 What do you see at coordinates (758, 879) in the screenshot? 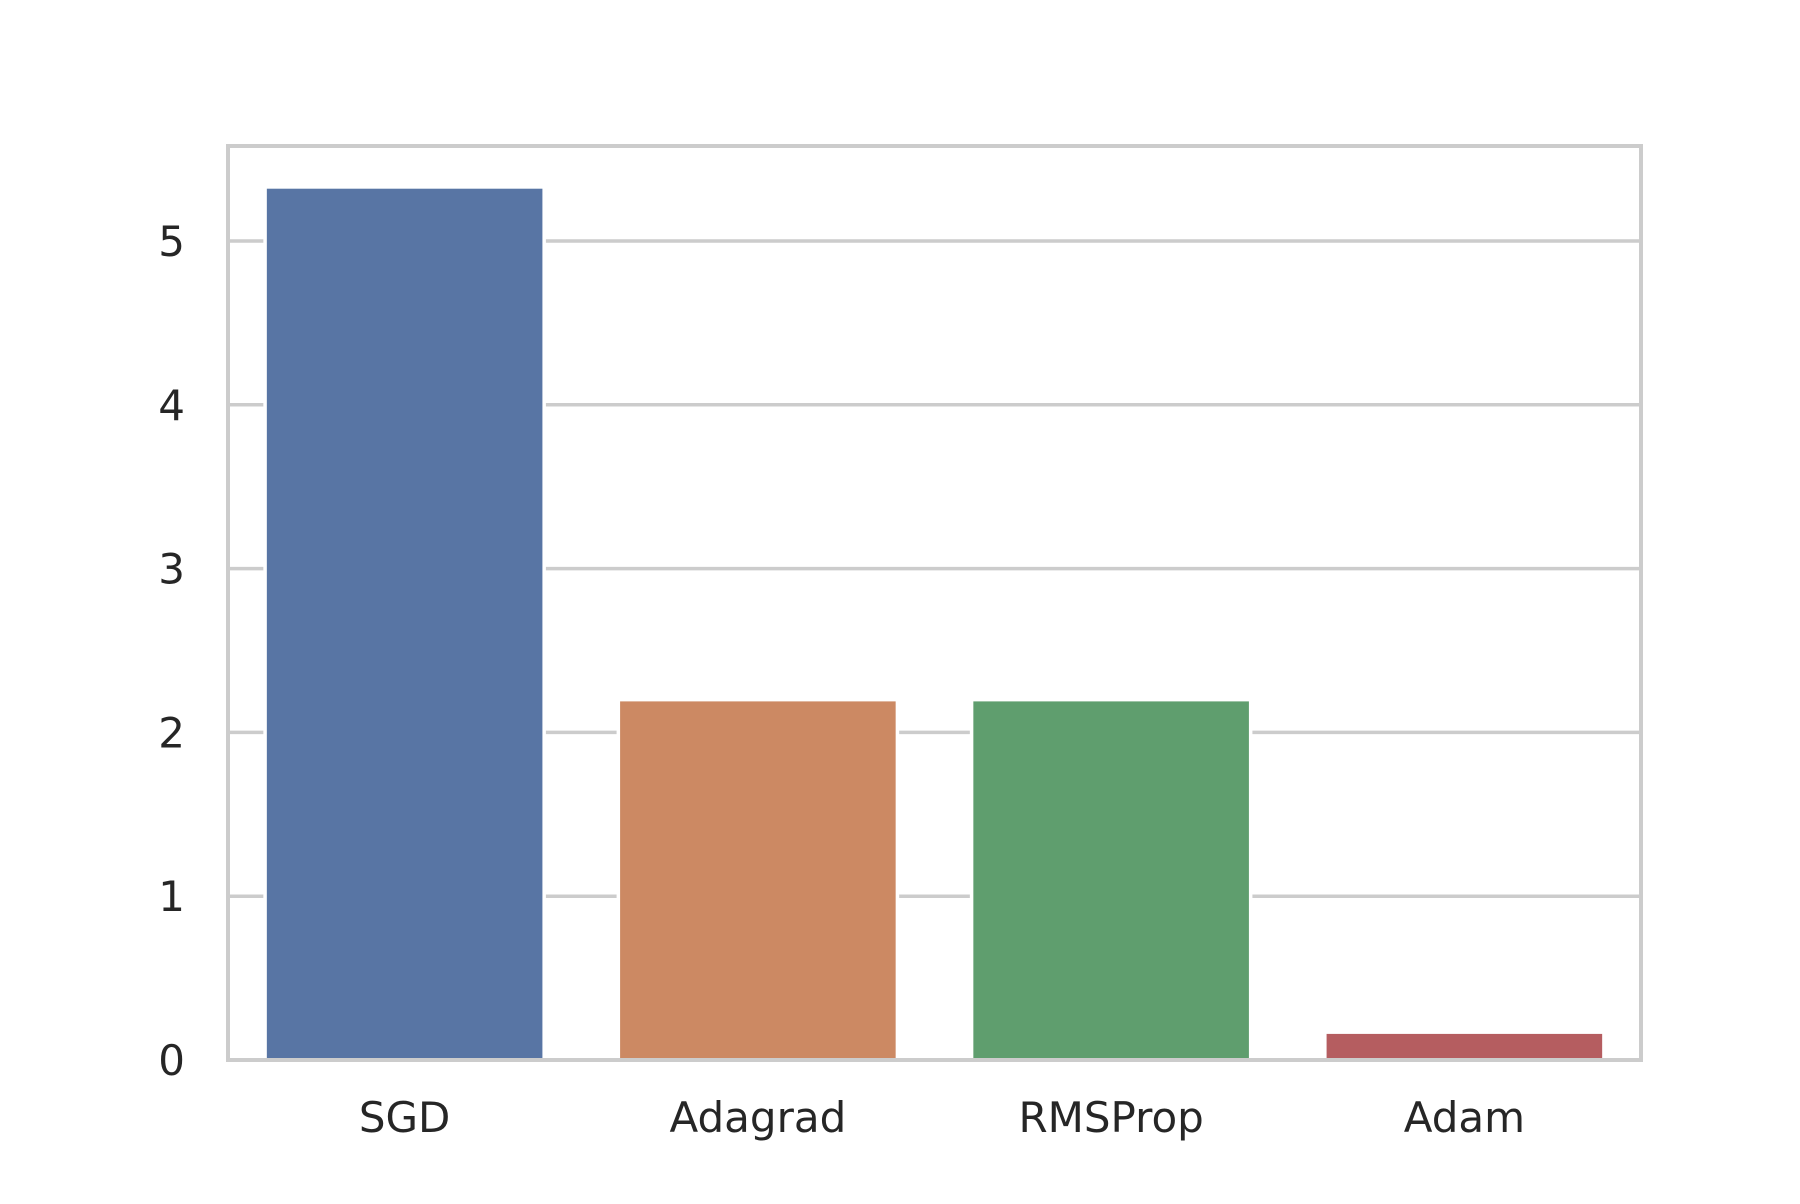
I see `bar-adagrad` at bounding box center [758, 879].